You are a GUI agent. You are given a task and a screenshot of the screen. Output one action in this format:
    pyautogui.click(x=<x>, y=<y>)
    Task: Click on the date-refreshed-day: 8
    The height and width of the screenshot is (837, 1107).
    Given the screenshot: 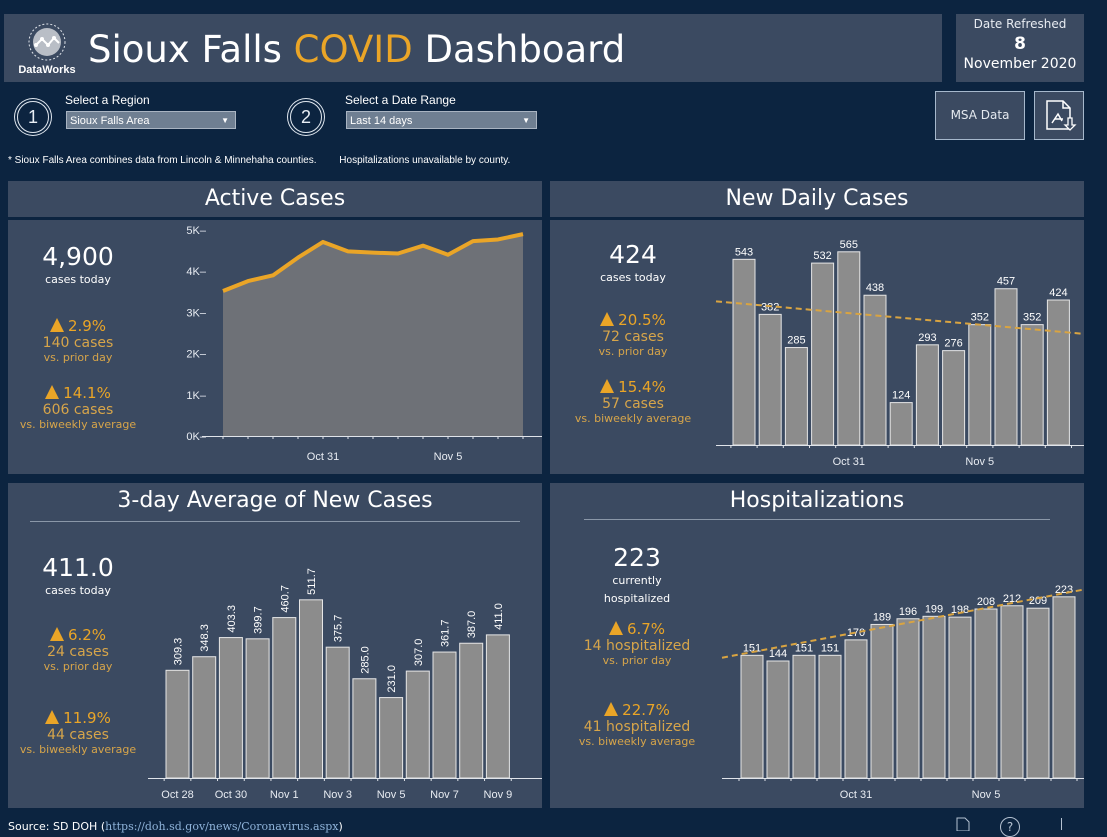 What is the action you would take?
    pyautogui.click(x=1020, y=44)
    